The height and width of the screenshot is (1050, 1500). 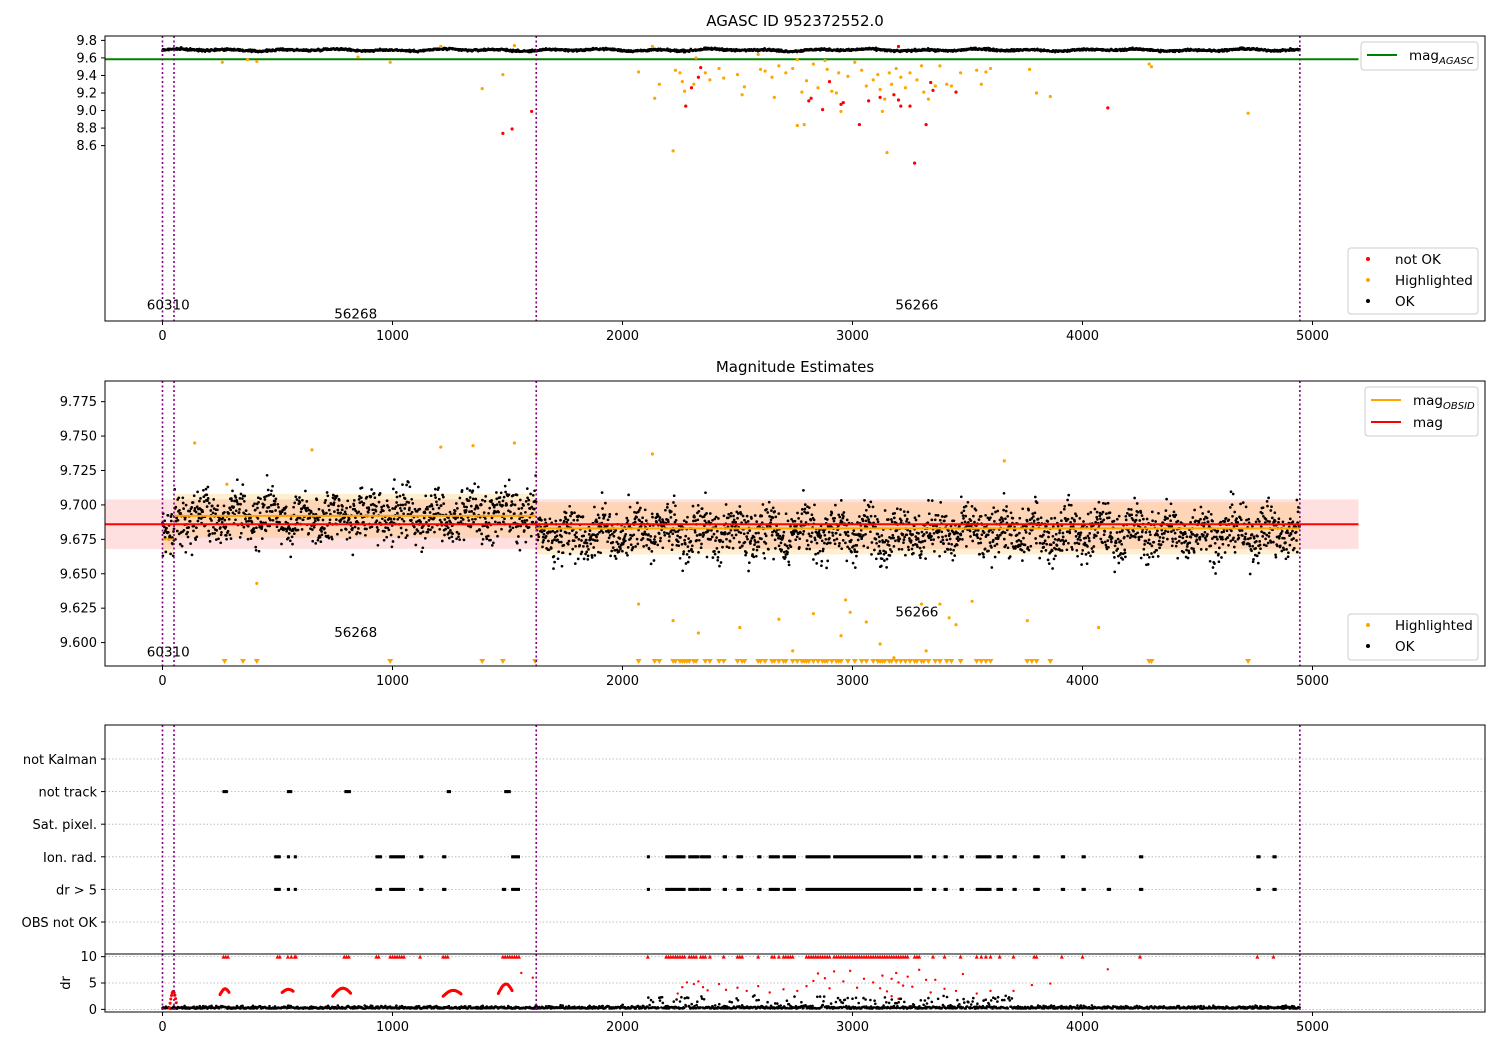 I want to click on agasc-xtick-label: 4000, so click(x=1082, y=336).